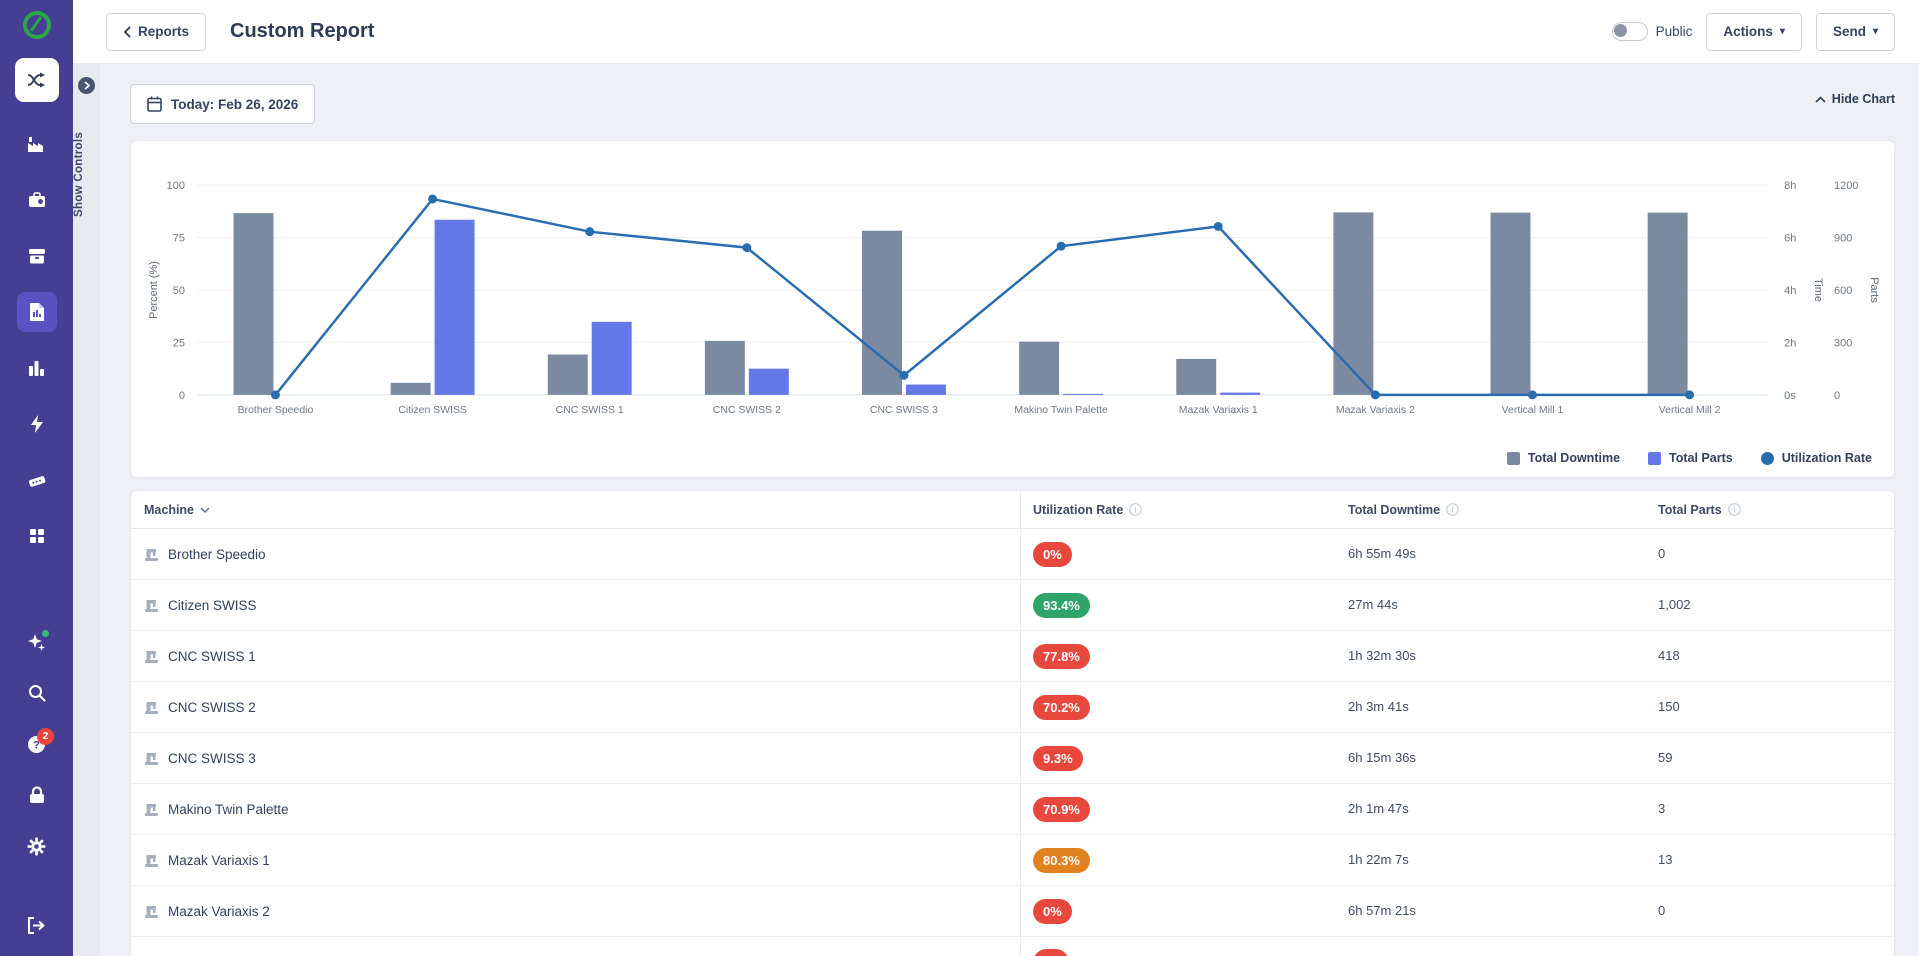  Describe the element at coordinates (1012, 946) in the screenshot. I see `table-row` at that location.